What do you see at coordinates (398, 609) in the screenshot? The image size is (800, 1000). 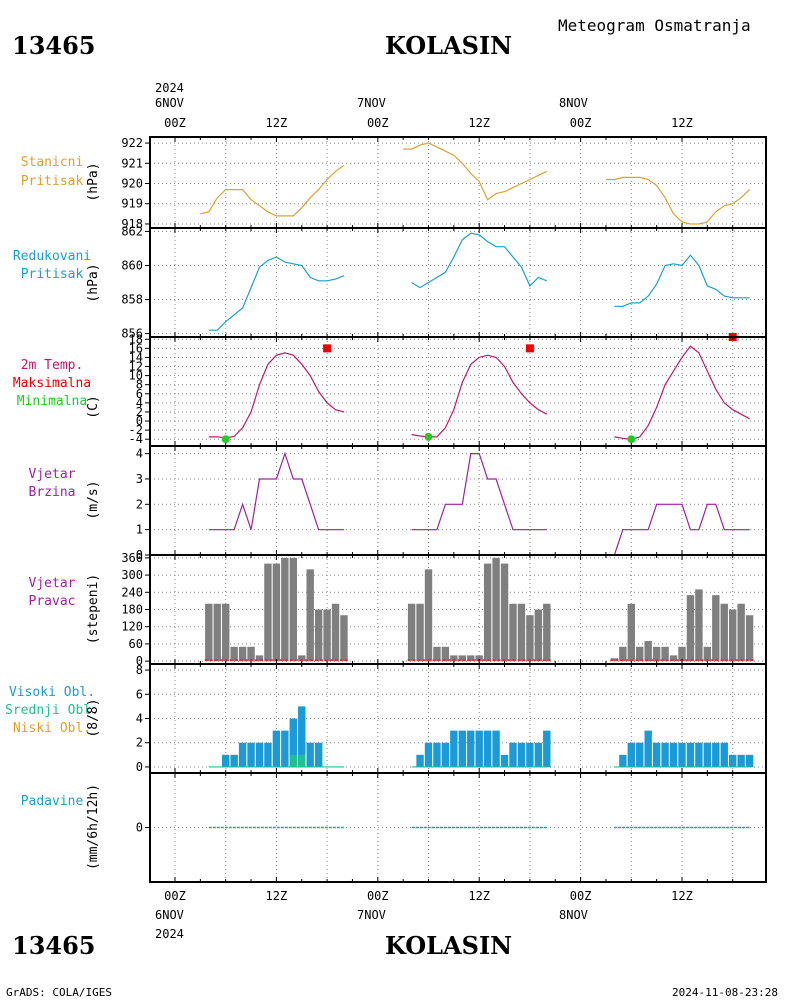 I see `panel-wind_direction: 0 60 120 180 240 300 360 Vjetar Pravac (stepeni)` at bounding box center [398, 609].